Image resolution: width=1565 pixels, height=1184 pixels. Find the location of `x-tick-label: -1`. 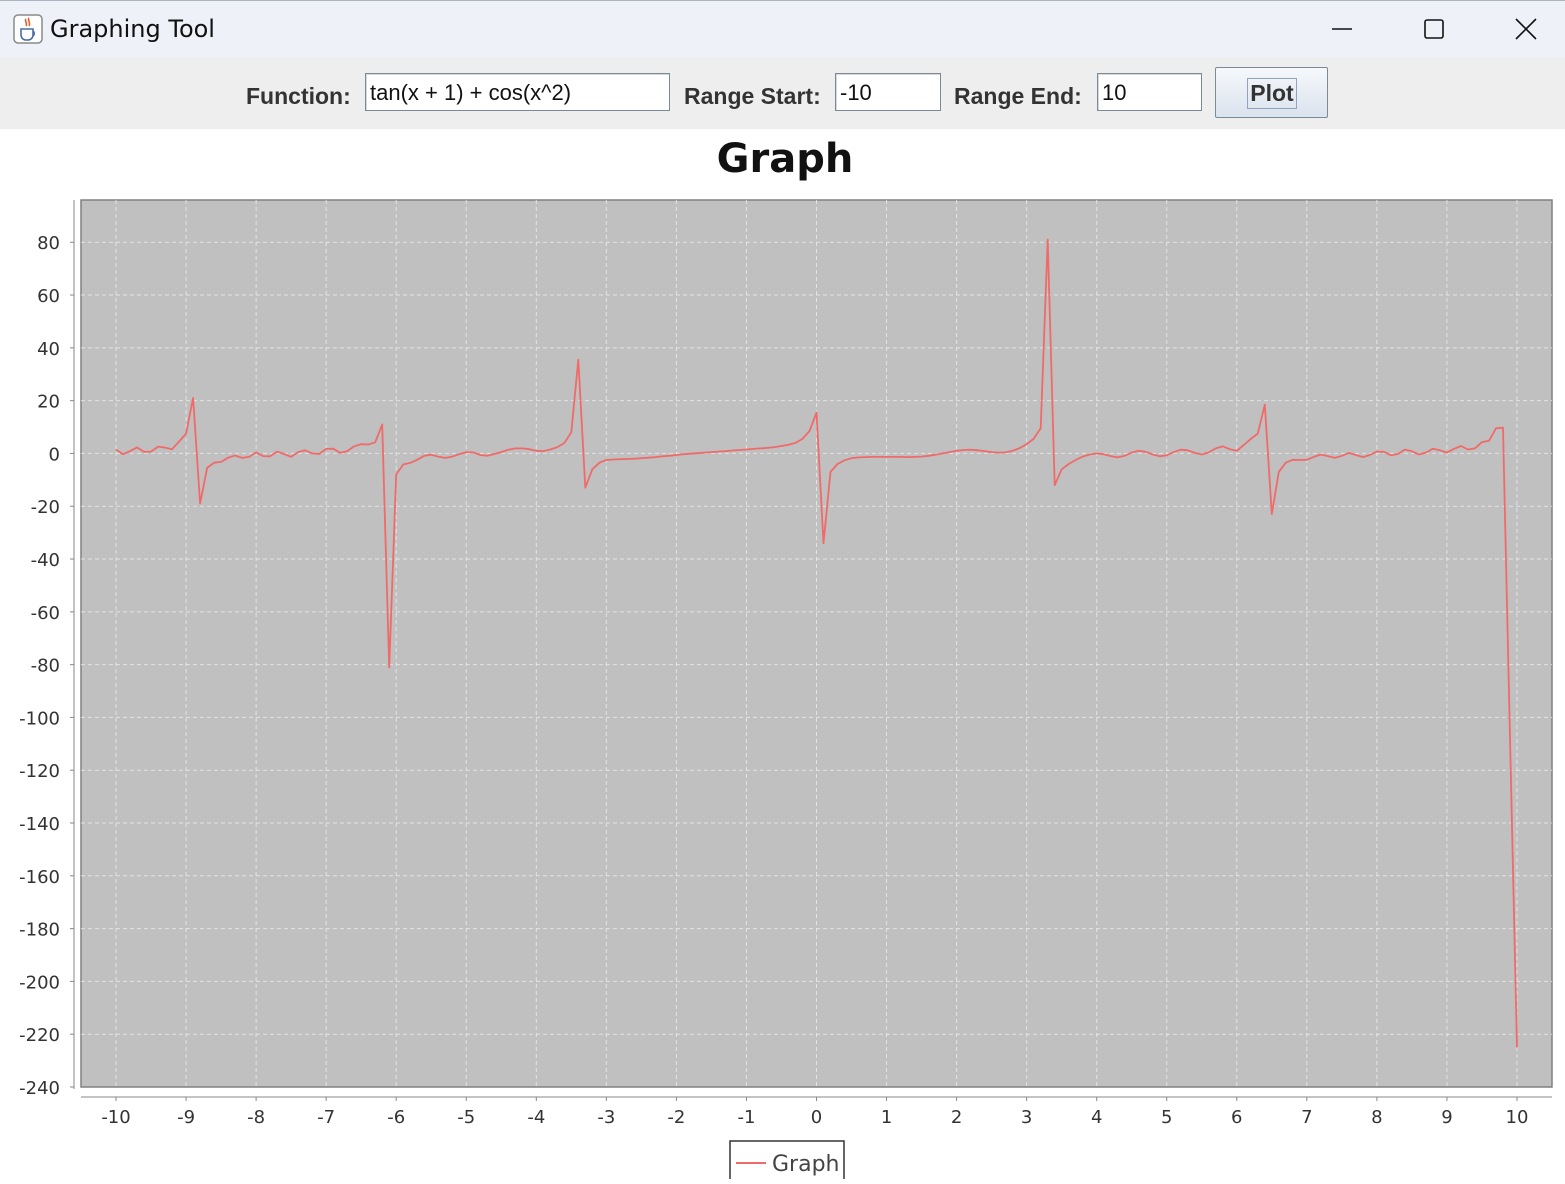

x-tick-label: -1 is located at coordinates (746, 1117).